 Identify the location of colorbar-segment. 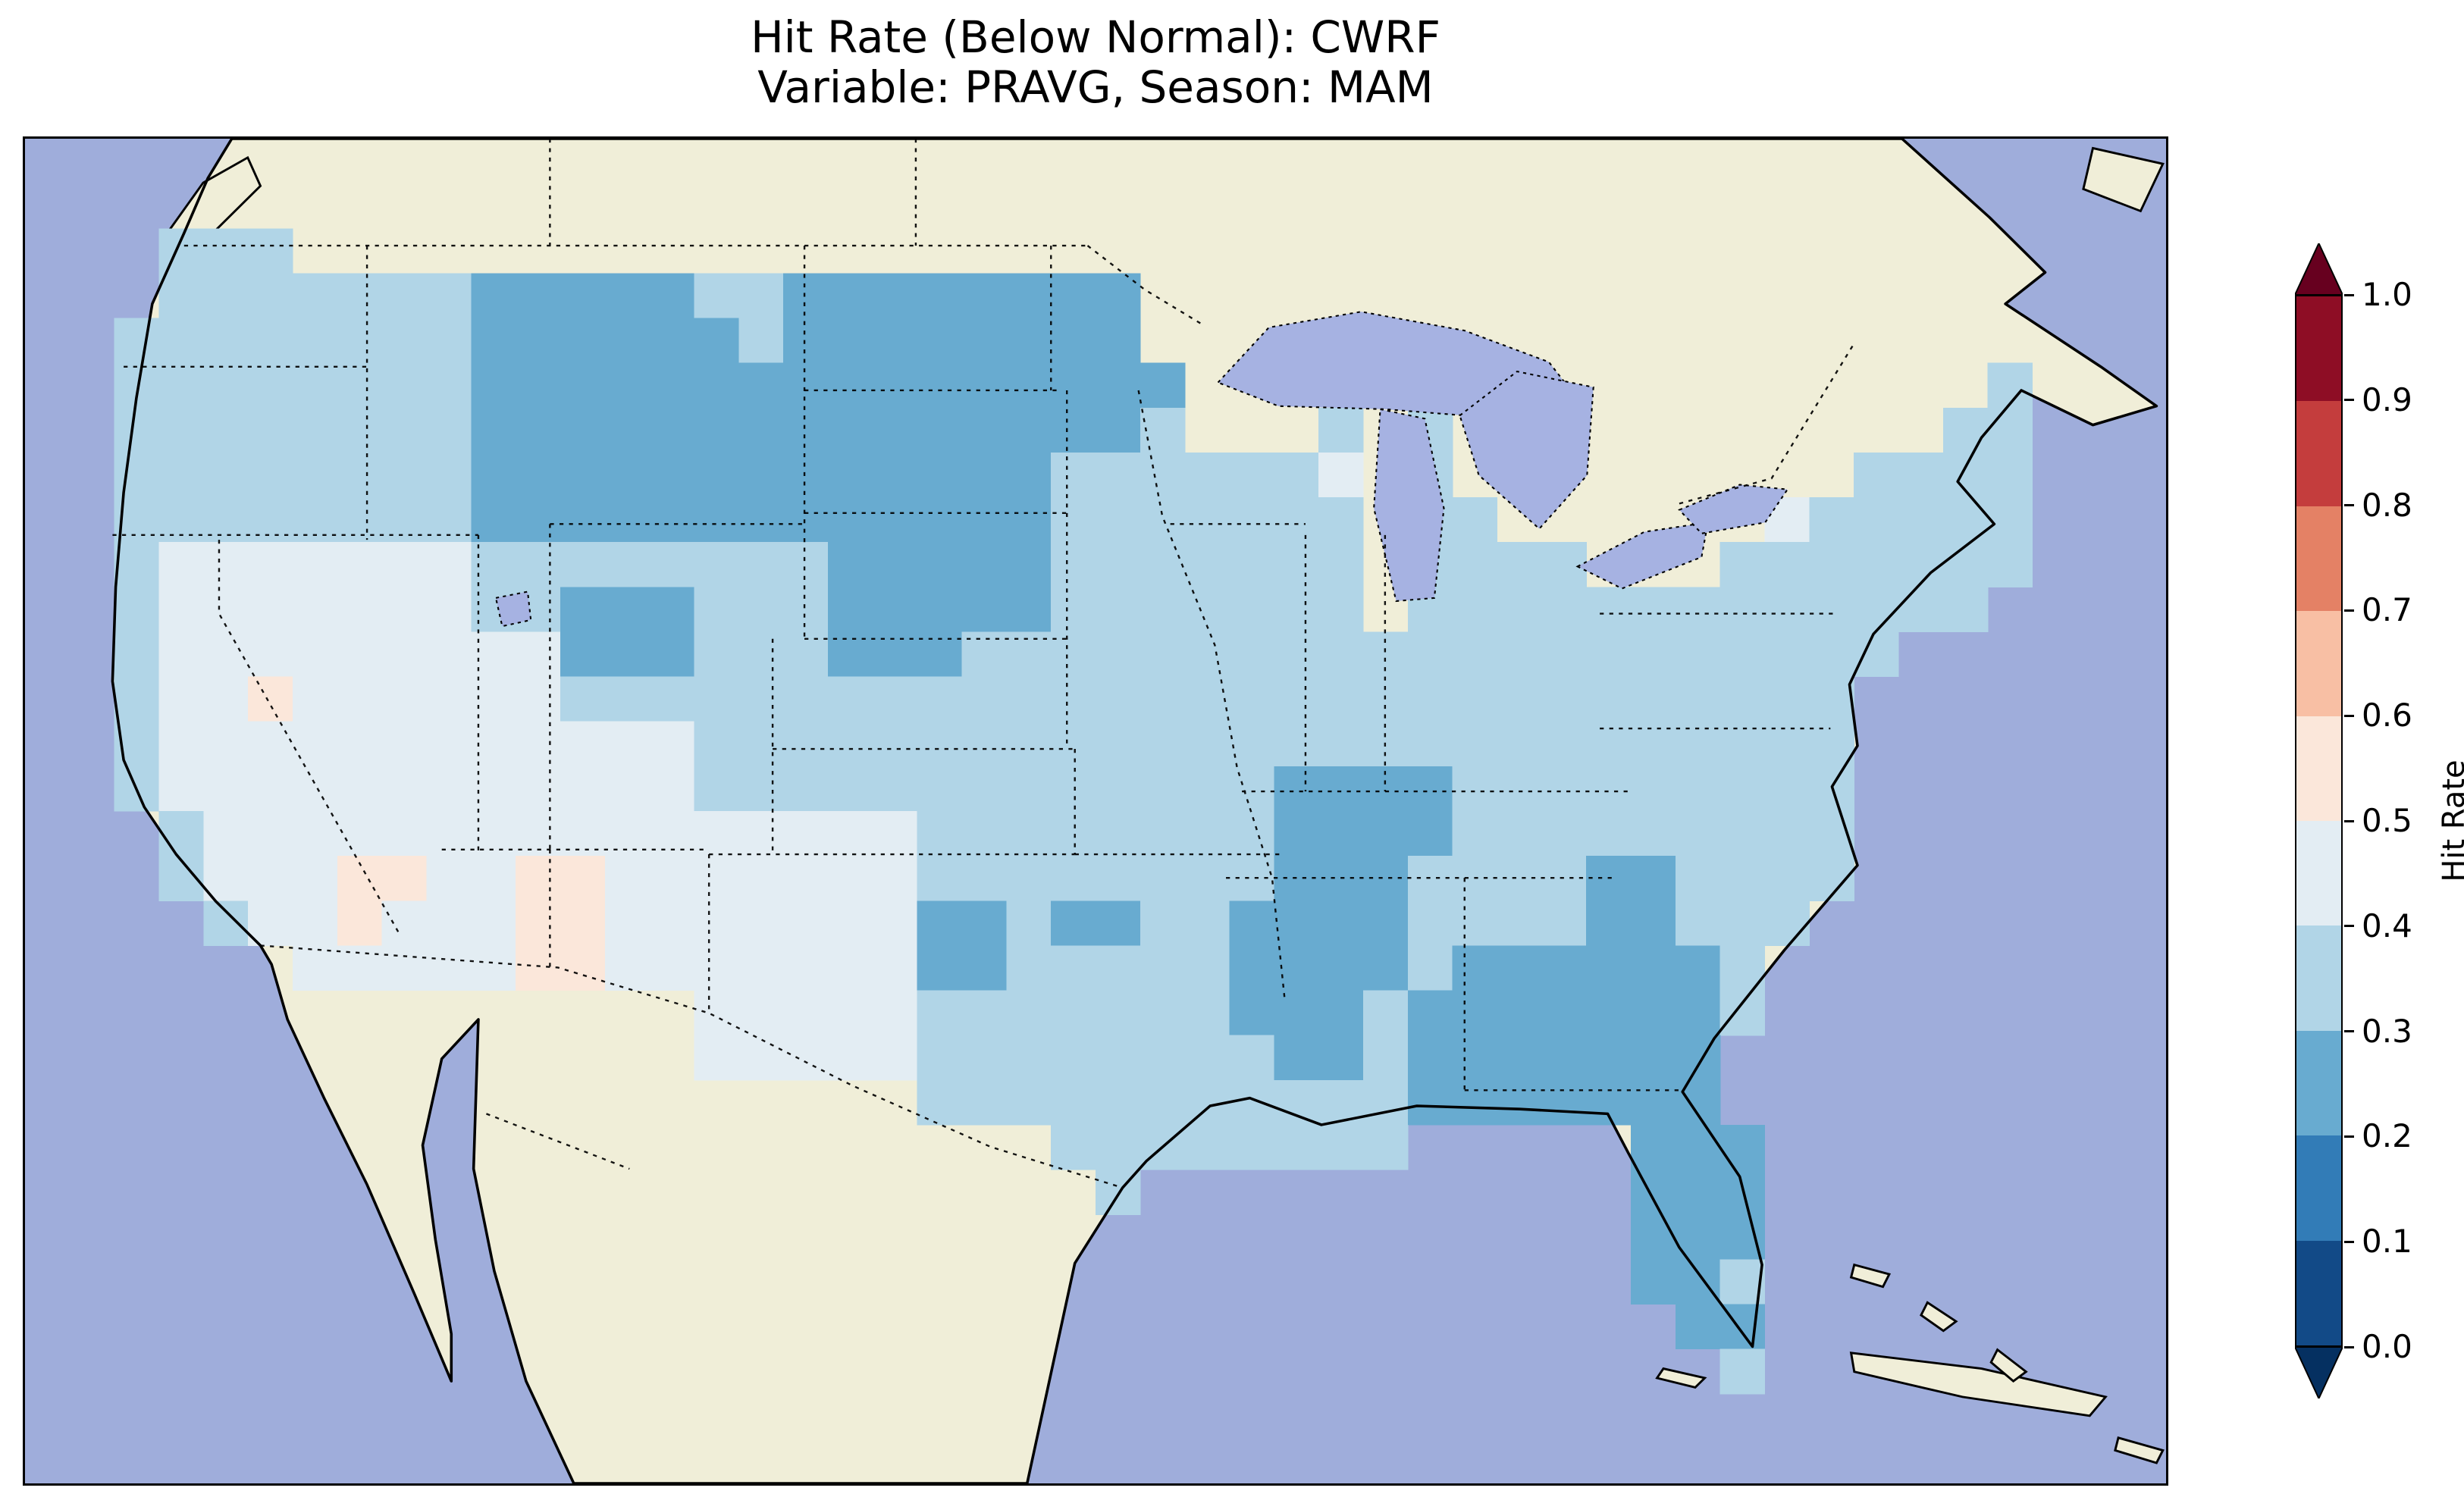
(2318, 663).